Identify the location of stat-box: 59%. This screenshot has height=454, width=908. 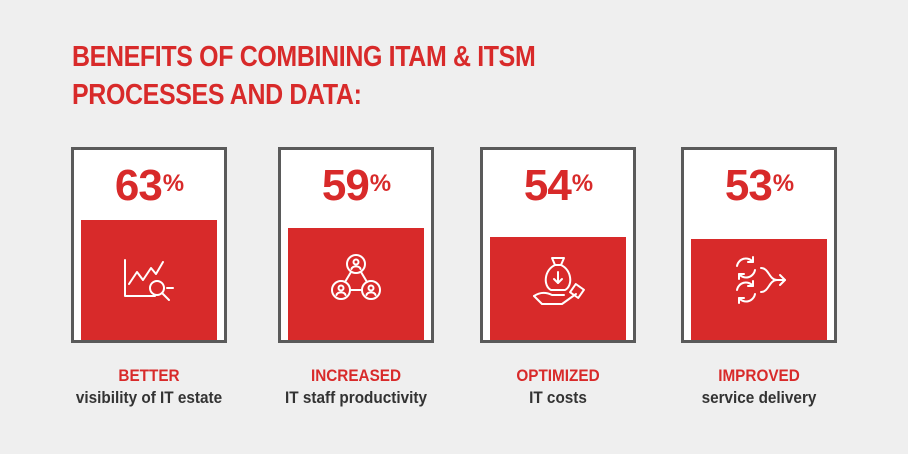
(356, 245).